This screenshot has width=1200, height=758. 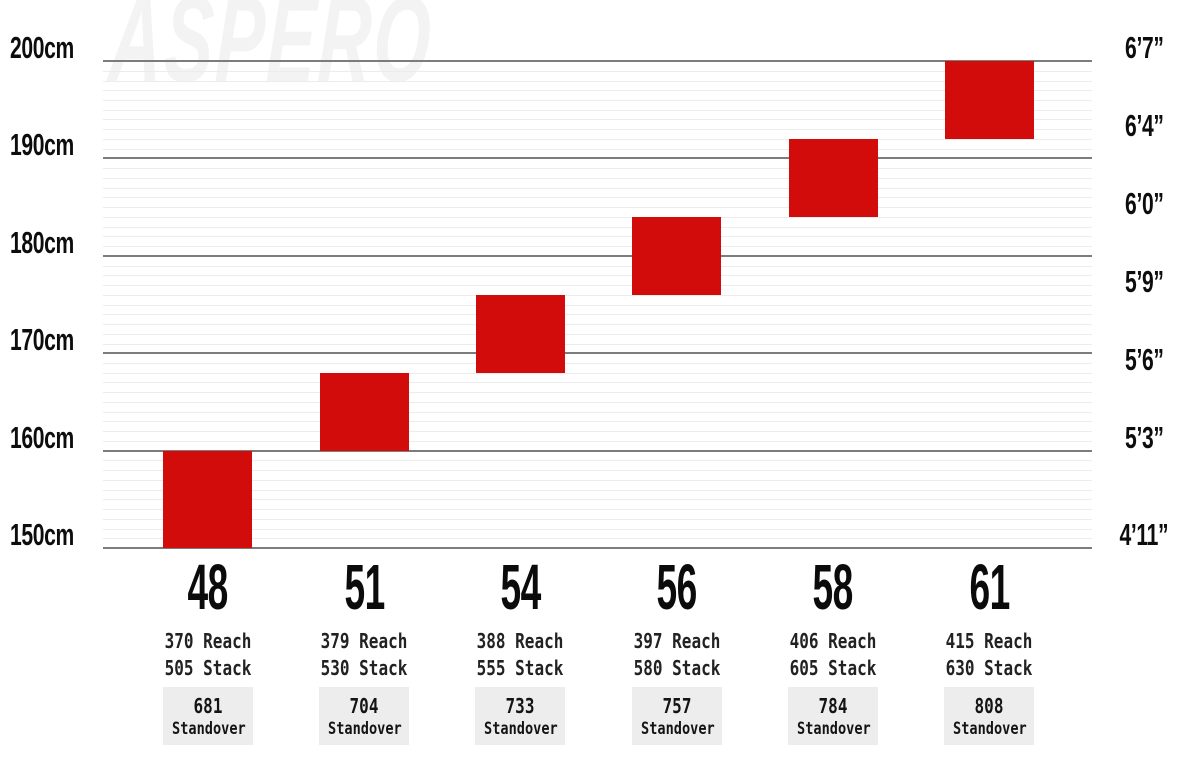 I want to click on standover-box: 784 Standover, so click(x=833, y=716).